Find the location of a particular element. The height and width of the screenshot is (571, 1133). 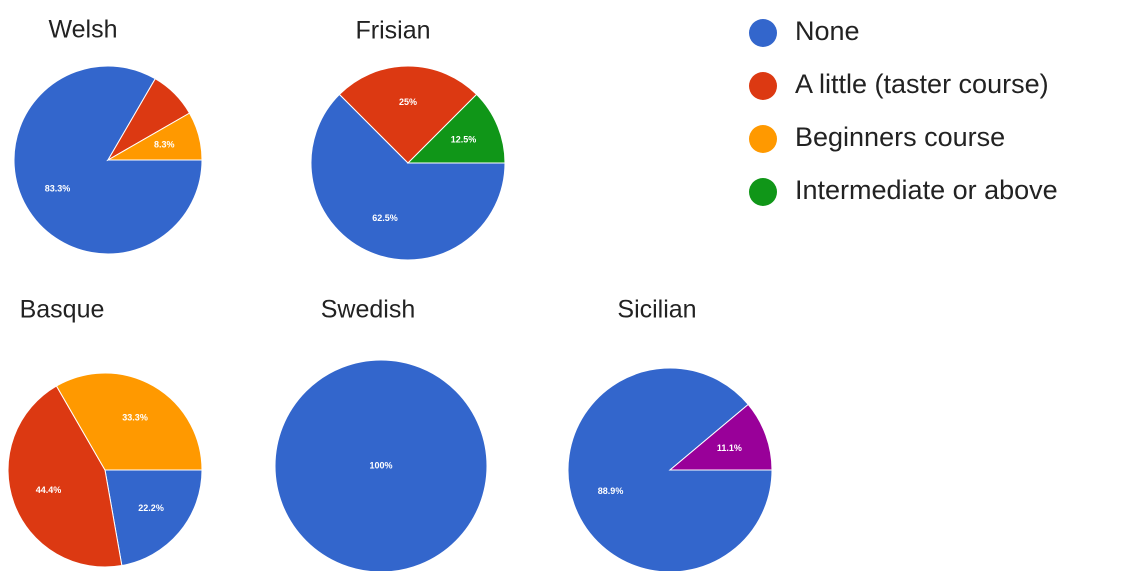

slice-label: 33.3% is located at coordinates (135, 417).